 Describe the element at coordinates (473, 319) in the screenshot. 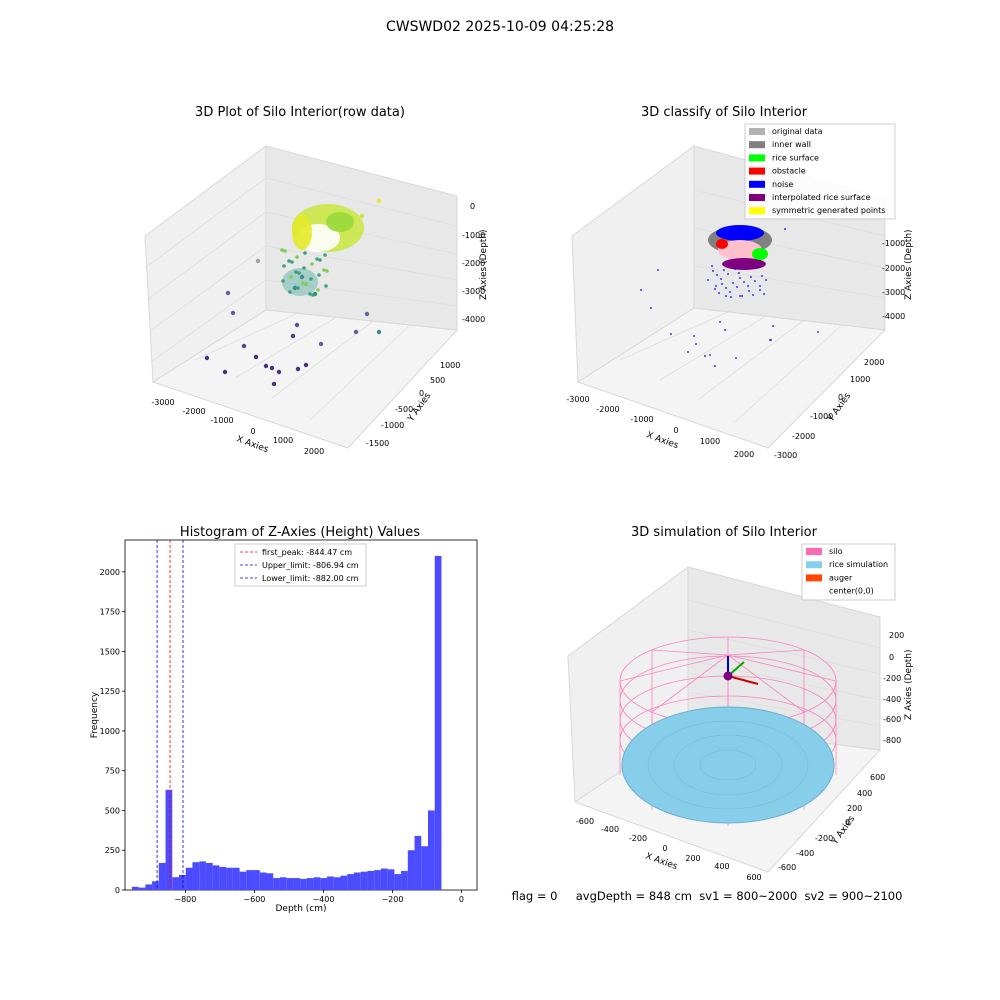

I see `raw-3d-ztick: -4000` at that location.